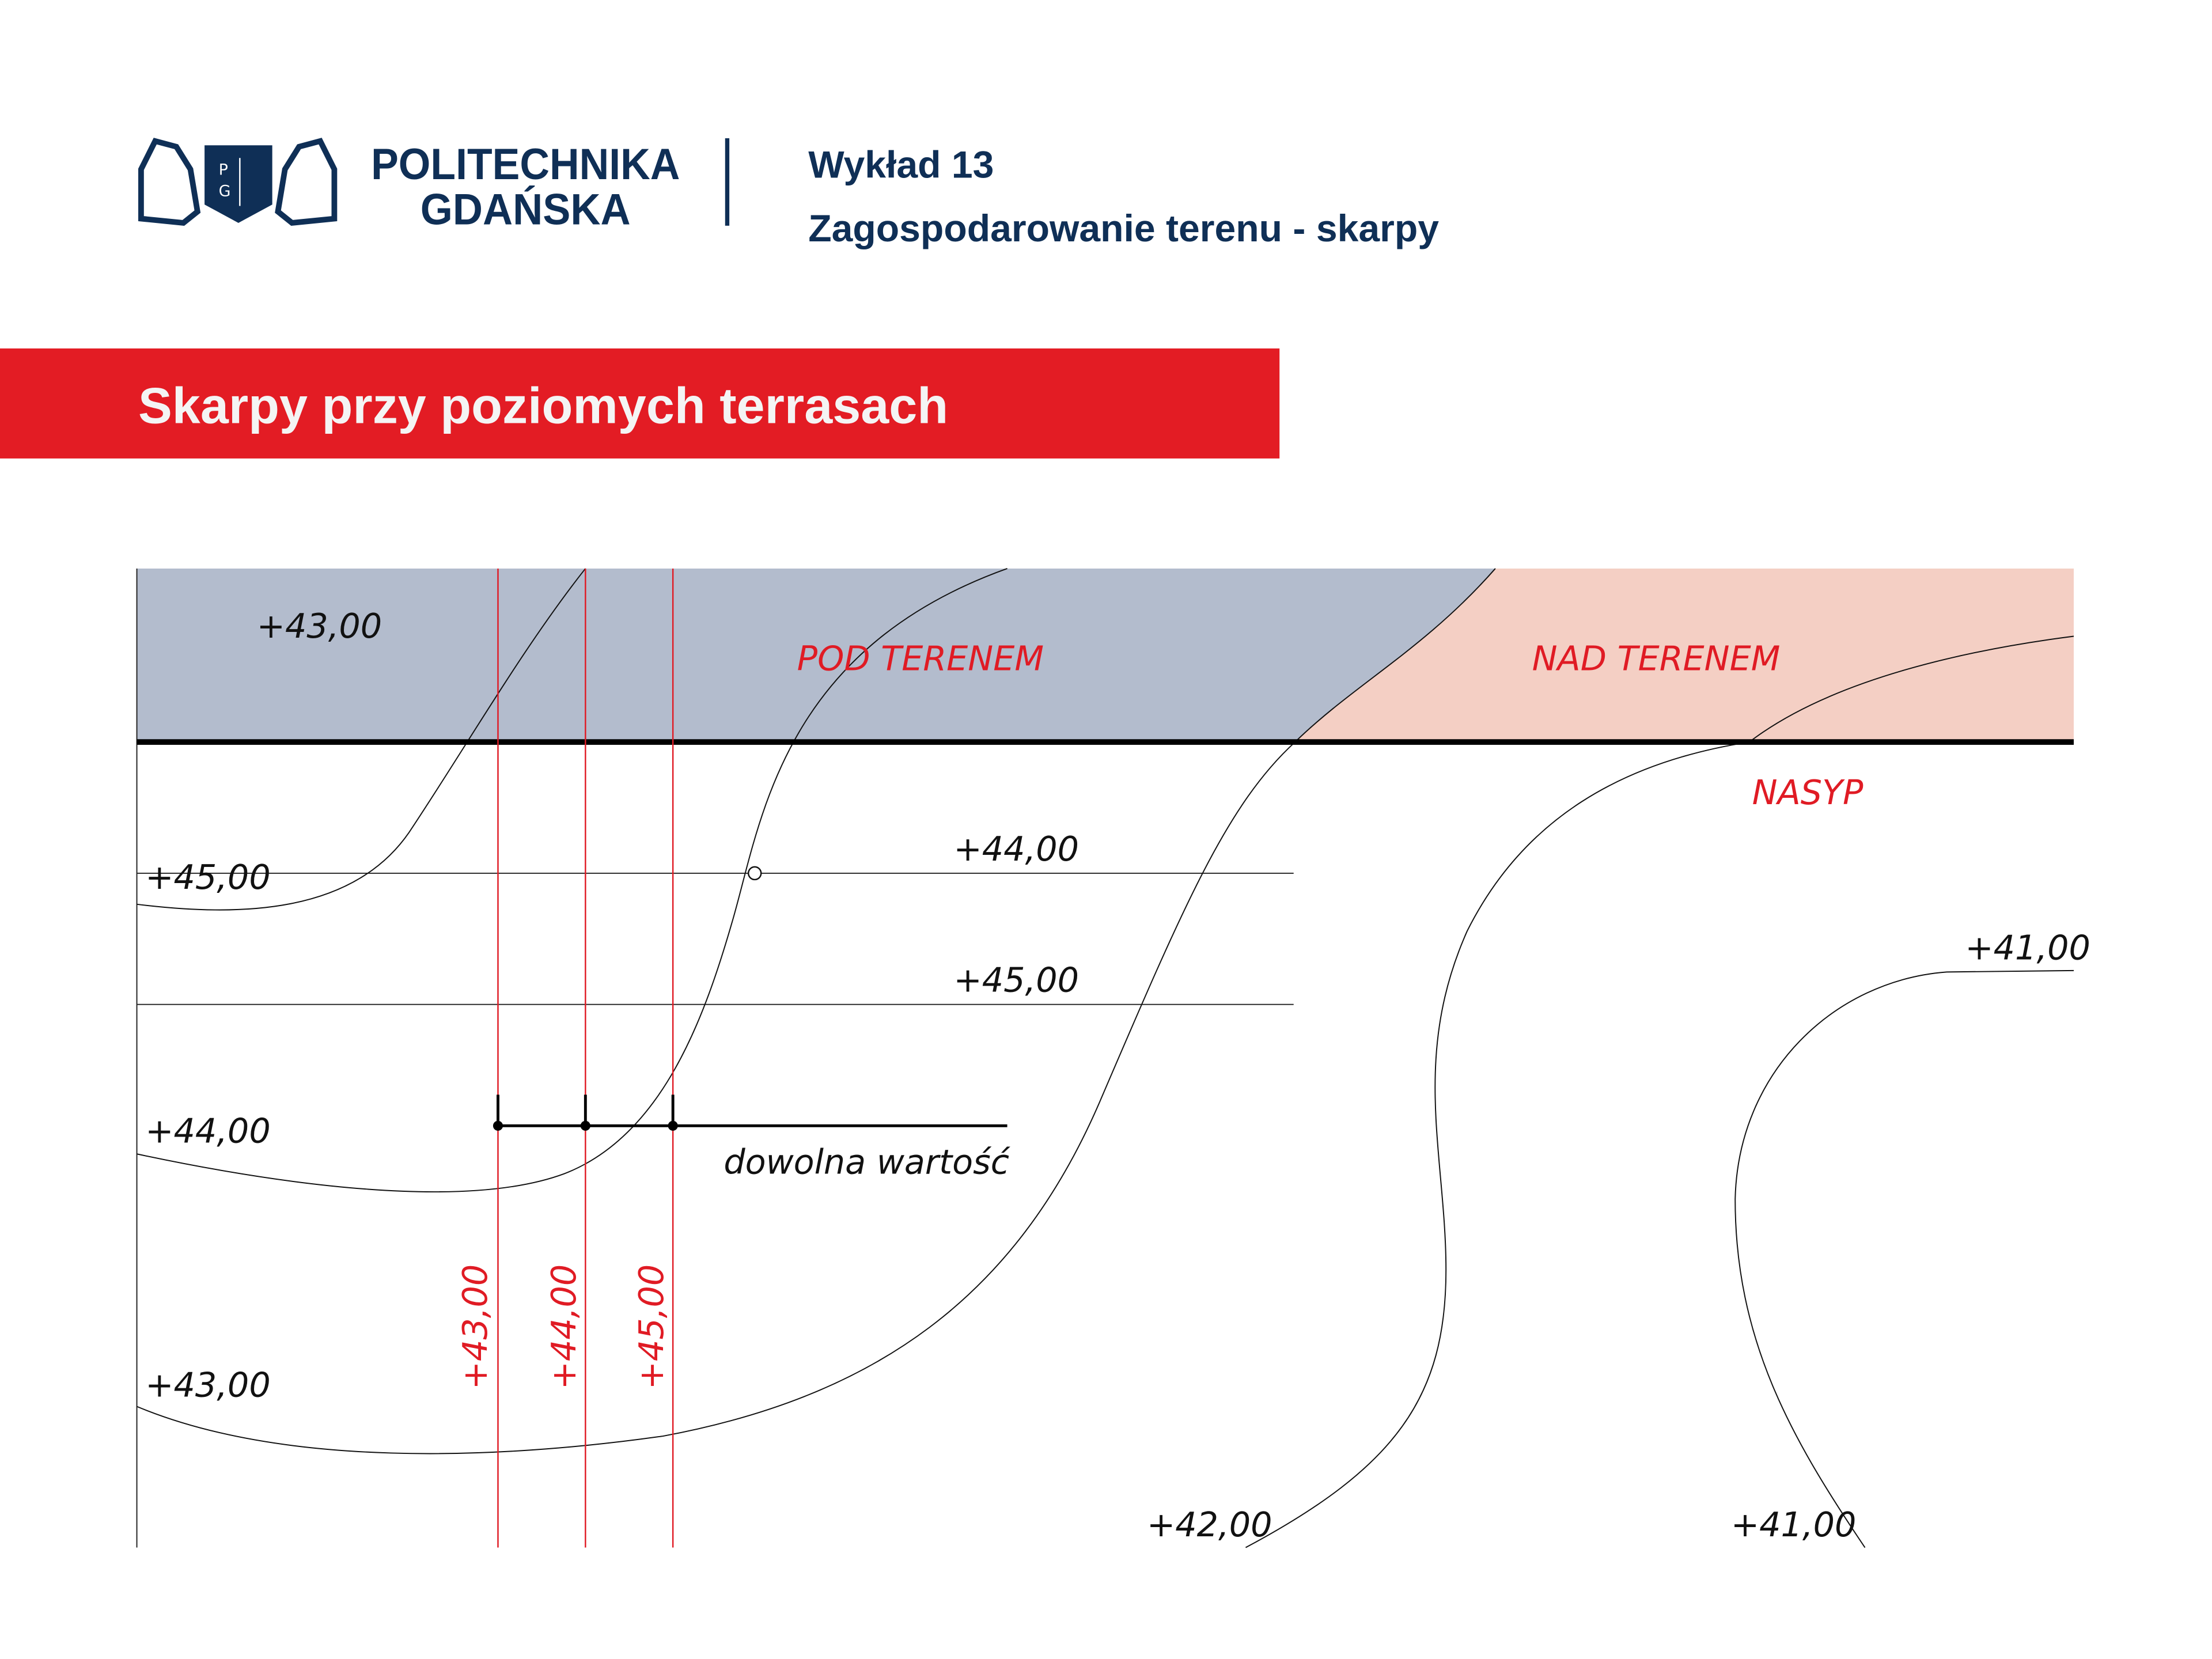 This screenshot has width=2212, height=1659. I want to click on shield-letter-p: P, so click(223, 170).